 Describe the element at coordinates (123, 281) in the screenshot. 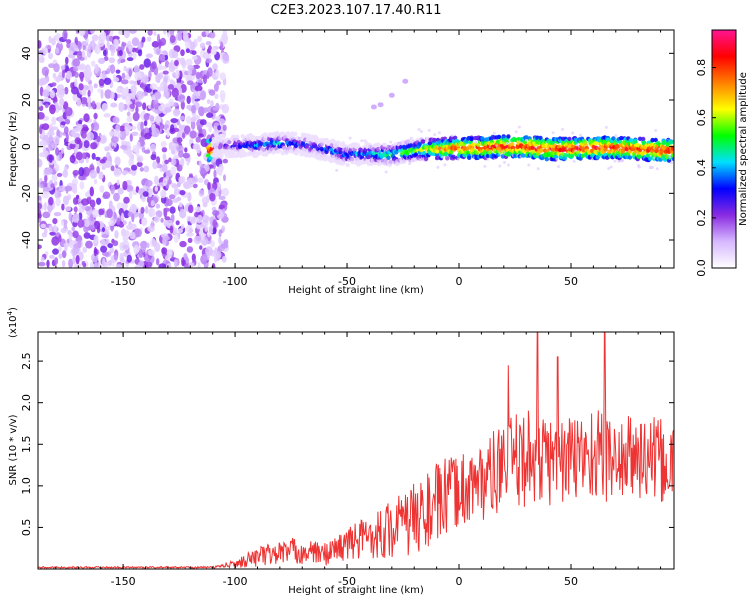

I see `x-tick-label: -150` at that location.